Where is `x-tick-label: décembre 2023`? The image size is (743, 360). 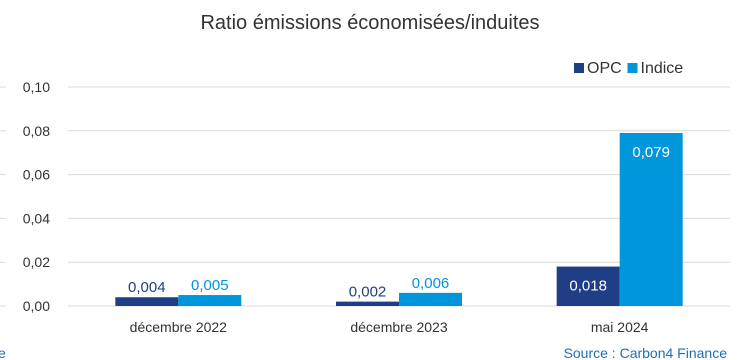
x-tick-label: décembre 2023 is located at coordinates (399, 327).